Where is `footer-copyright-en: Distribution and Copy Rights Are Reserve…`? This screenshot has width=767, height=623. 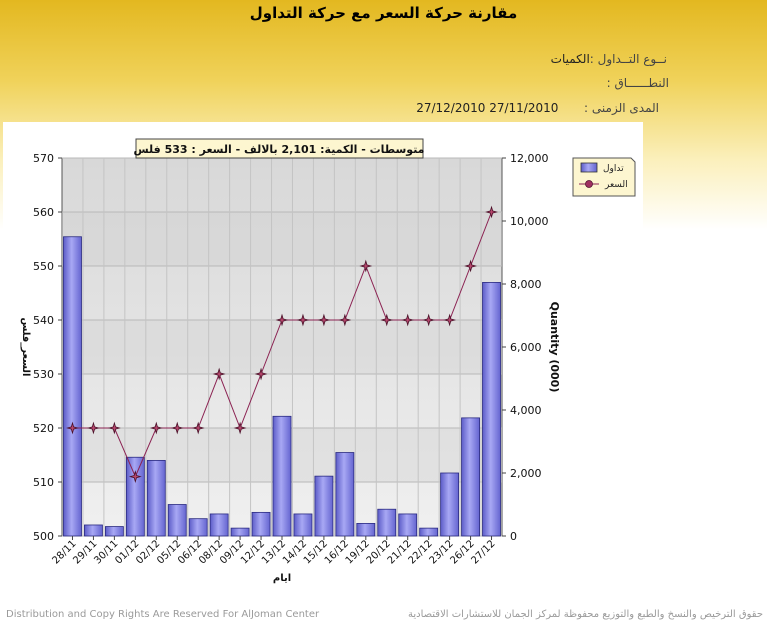
footer-copyright-en: Distribution and Copy Rights Are Reserve… is located at coordinates (163, 614).